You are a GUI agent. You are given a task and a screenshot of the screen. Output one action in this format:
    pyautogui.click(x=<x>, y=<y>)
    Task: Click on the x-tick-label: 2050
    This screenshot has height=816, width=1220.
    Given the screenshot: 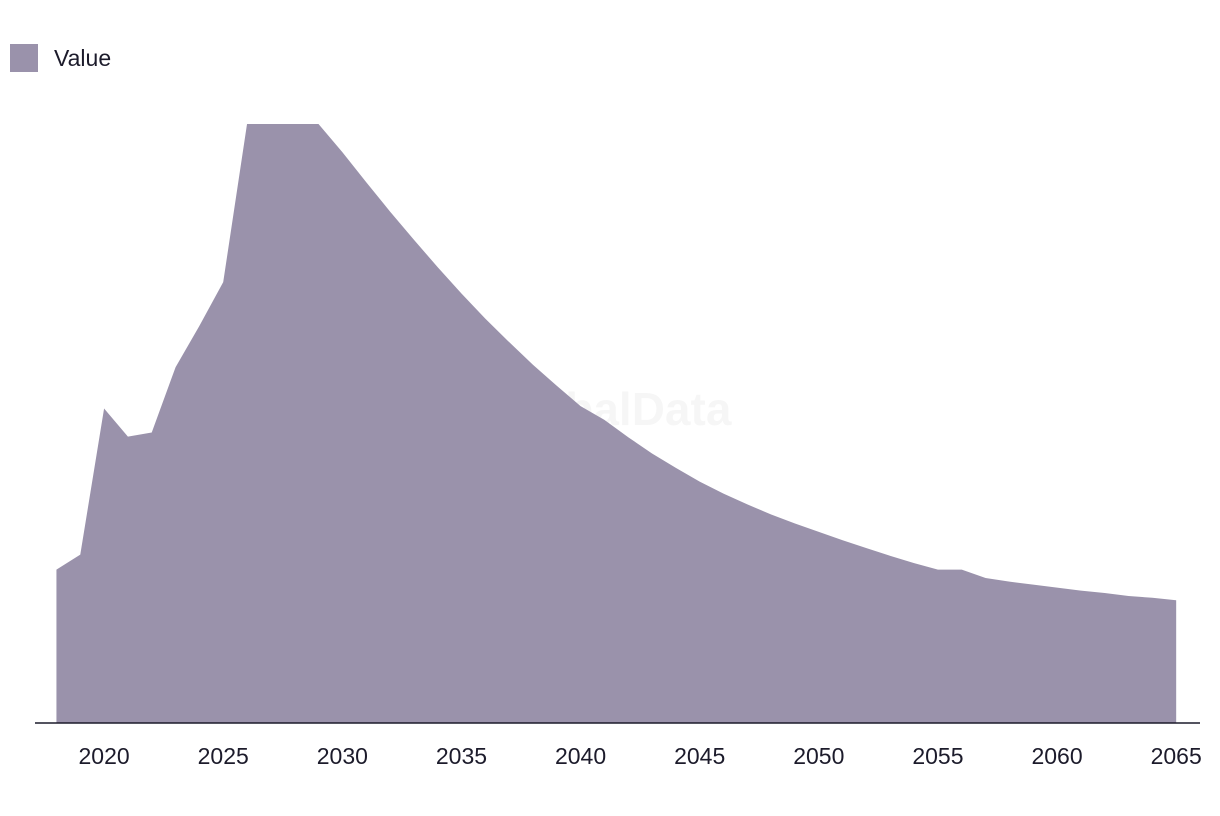 What is the action you would take?
    pyautogui.click(x=818, y=756)
    